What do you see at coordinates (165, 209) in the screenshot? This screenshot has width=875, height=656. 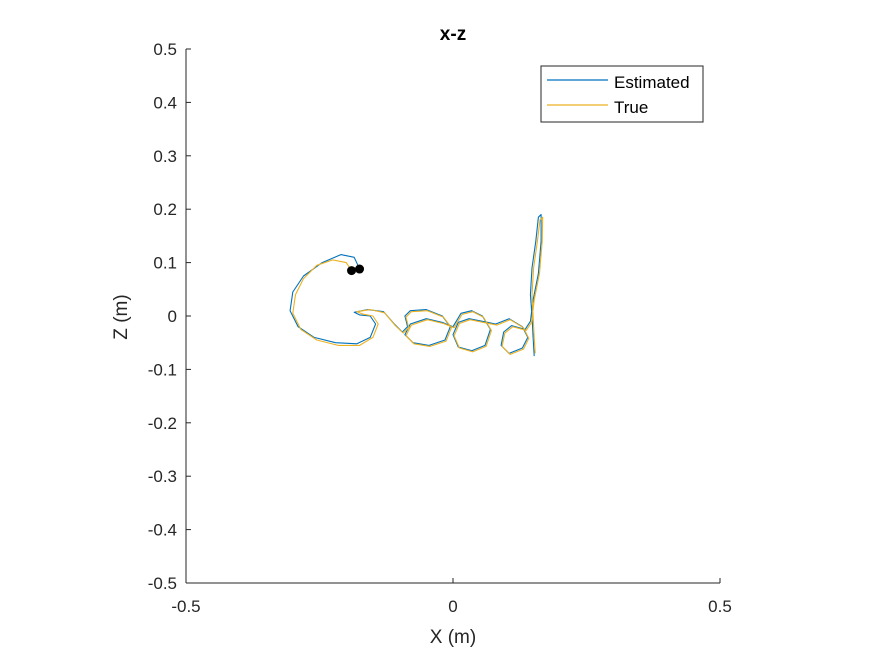 I see `y-tick-label: 0.2` at bounding box center [165, 209].